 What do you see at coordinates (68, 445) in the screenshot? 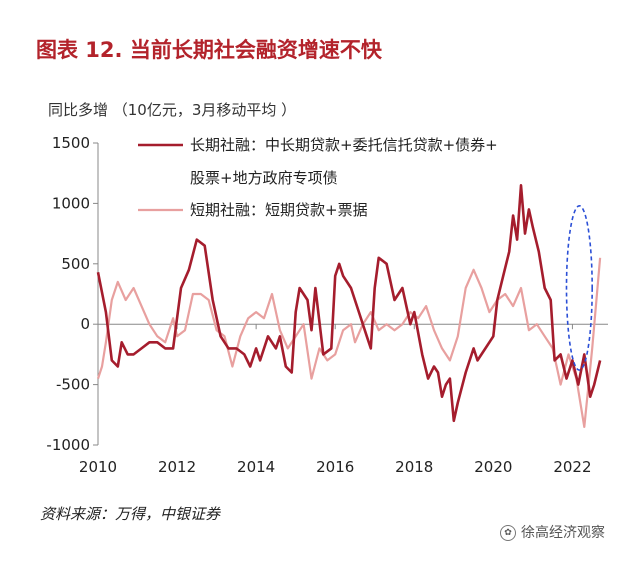
I see `y-tick-label: -1000` at bounding box center [68, 445].